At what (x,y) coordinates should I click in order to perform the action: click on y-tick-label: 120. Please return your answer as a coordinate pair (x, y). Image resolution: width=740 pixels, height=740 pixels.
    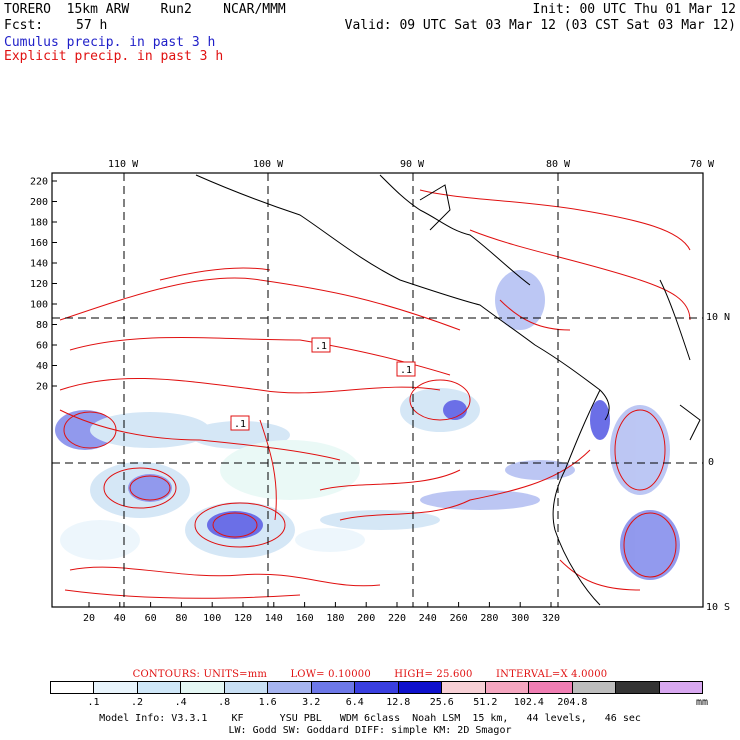
    Looking at the image, I should click on (39, 284).